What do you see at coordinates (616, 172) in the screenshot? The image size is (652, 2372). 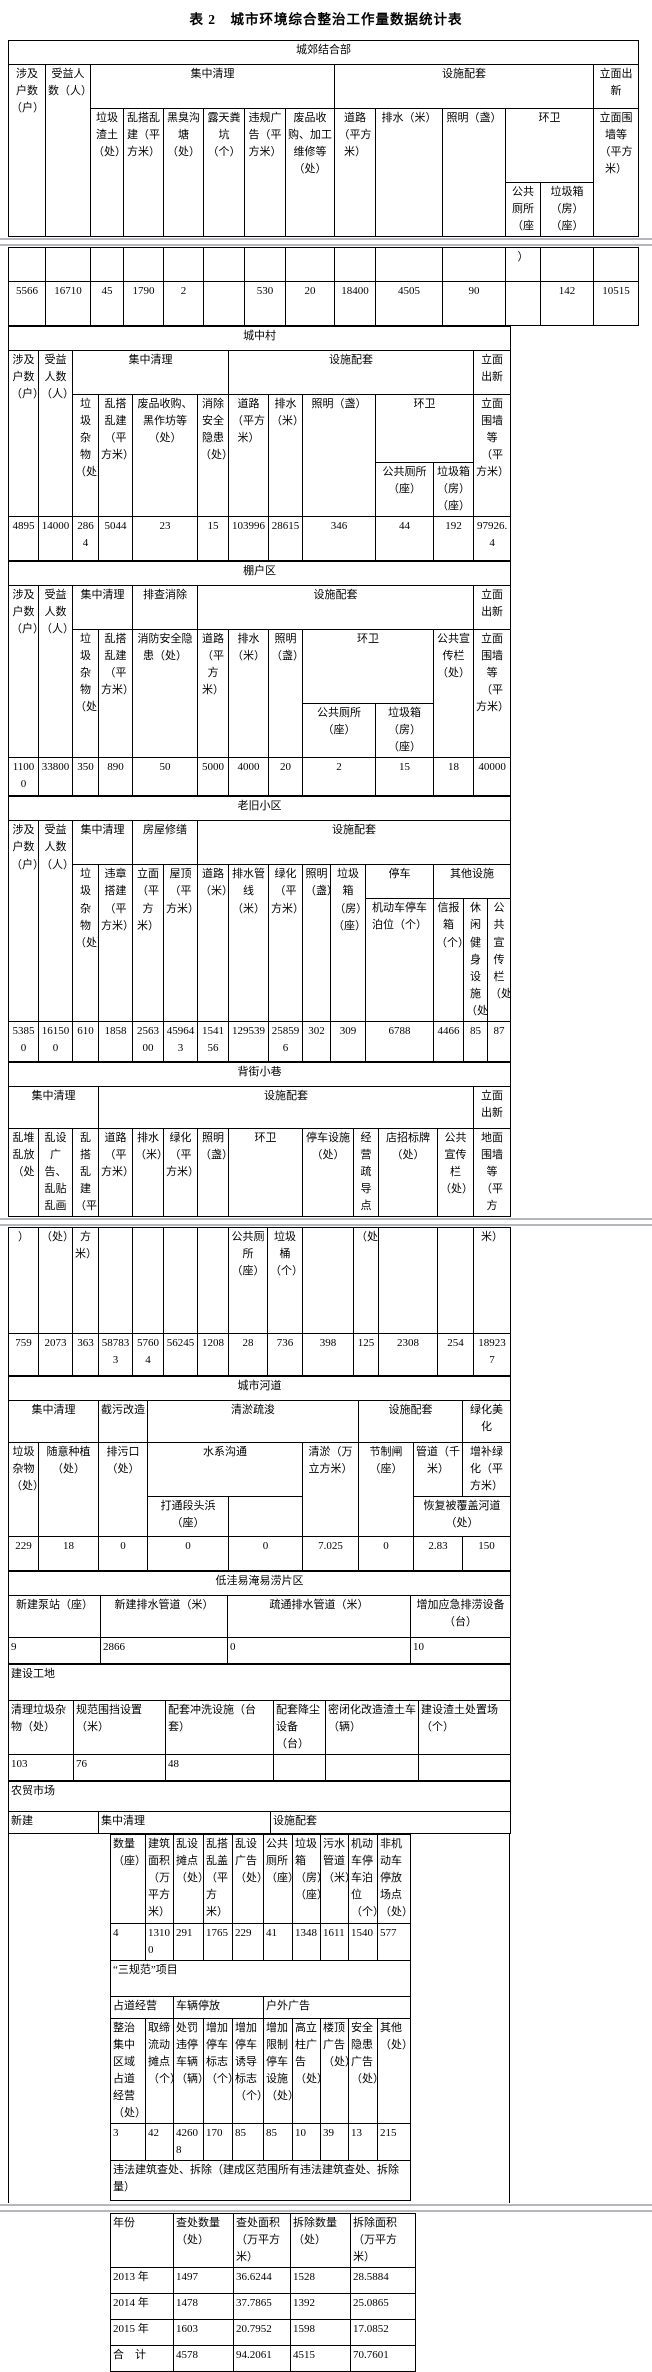 I see `col-header: 立面围墙等（平方米）` at bounding box center [616, 172].